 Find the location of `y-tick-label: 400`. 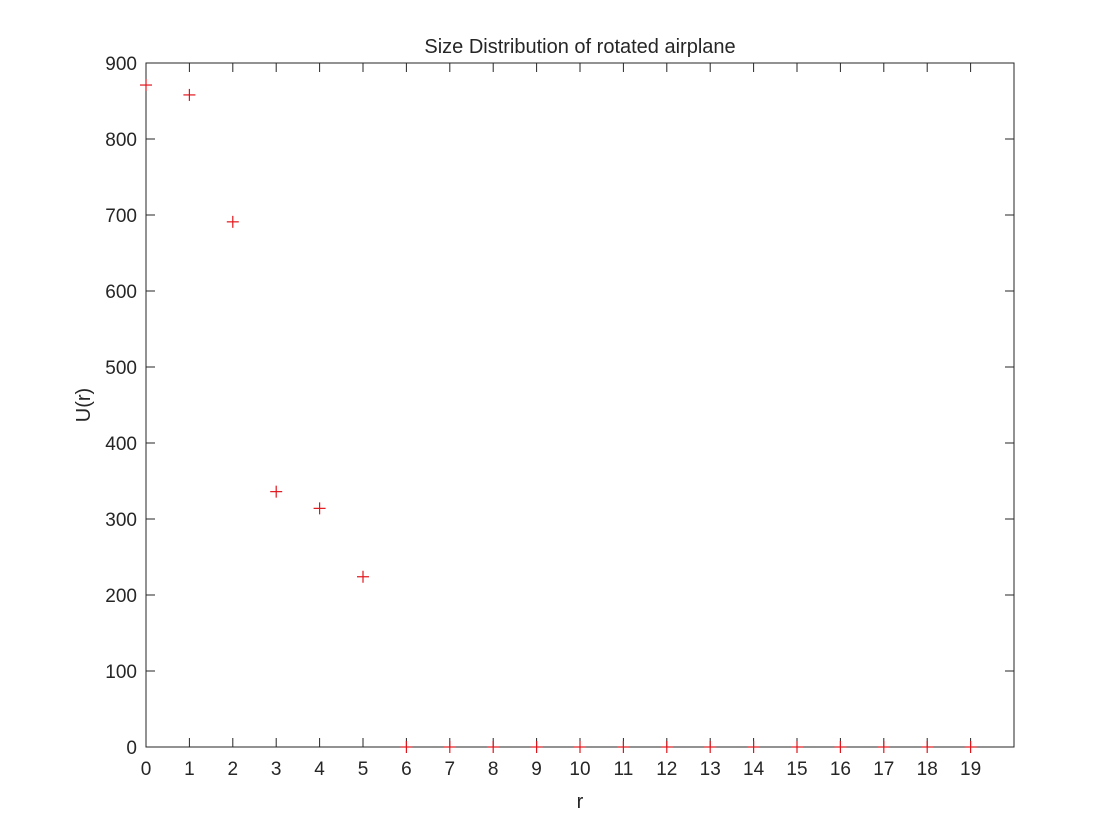

y-tick-label: 400 is located at coordinates (121, 444).